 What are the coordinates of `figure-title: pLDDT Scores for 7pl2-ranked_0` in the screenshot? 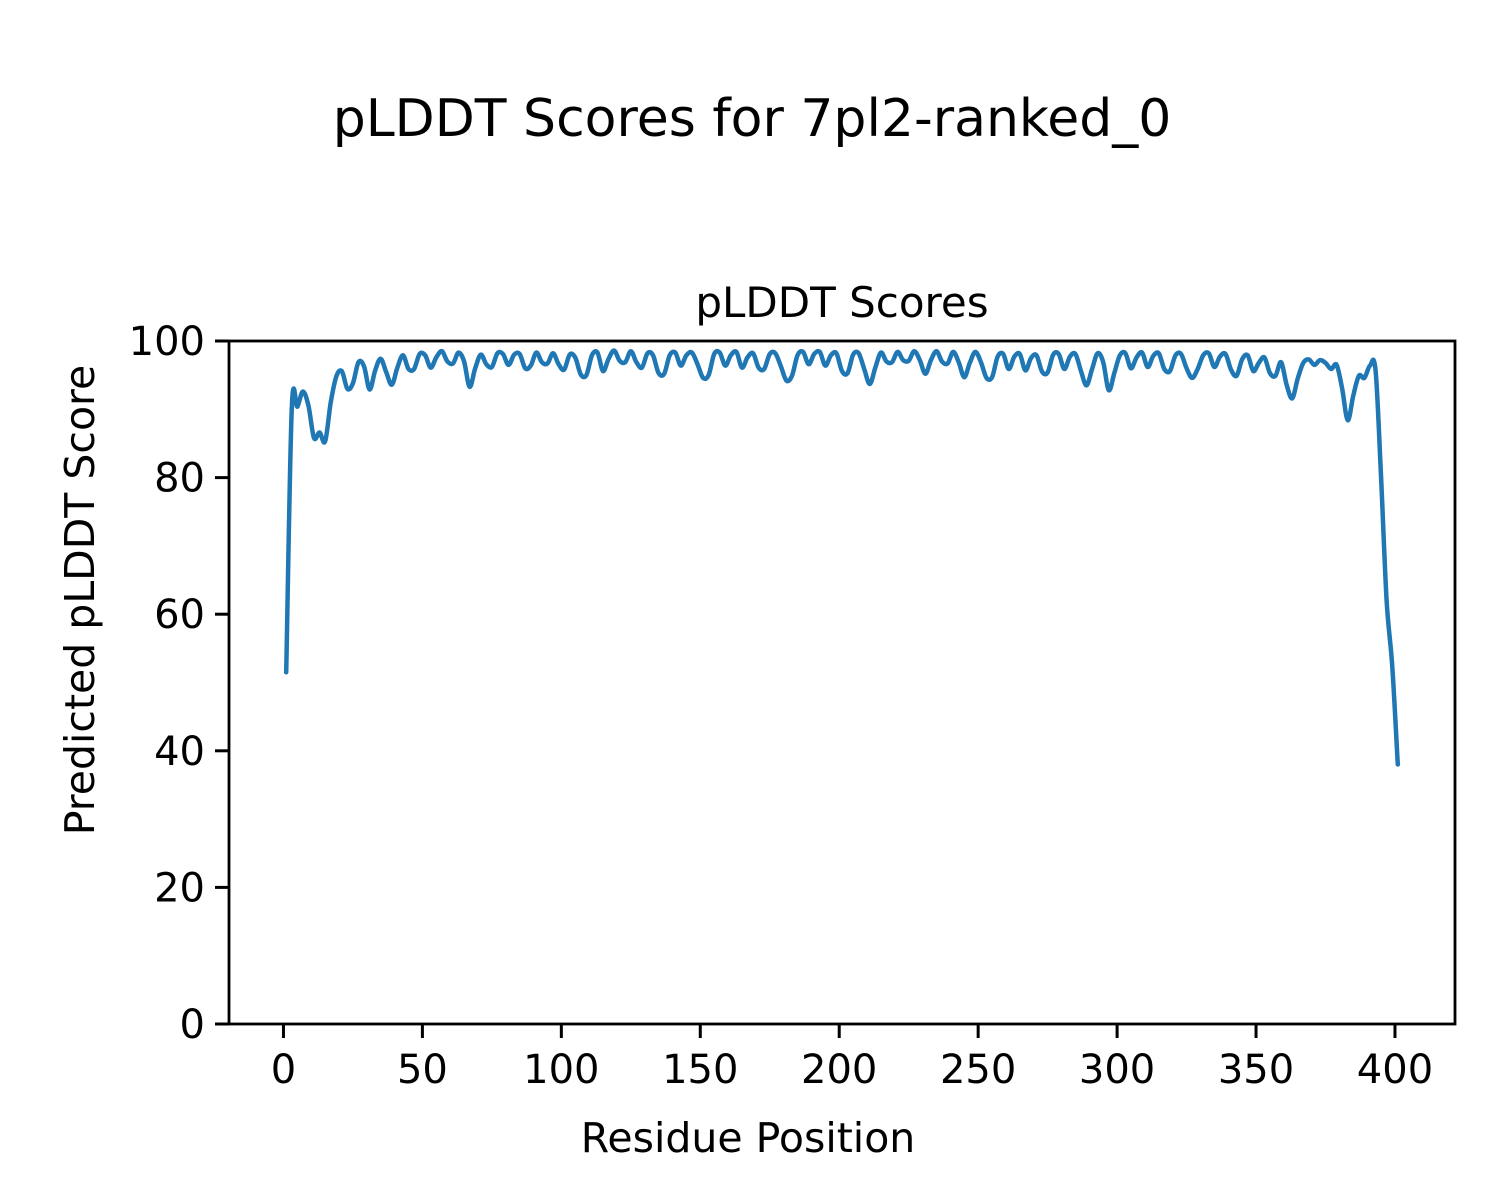 It's located at (752, 119).